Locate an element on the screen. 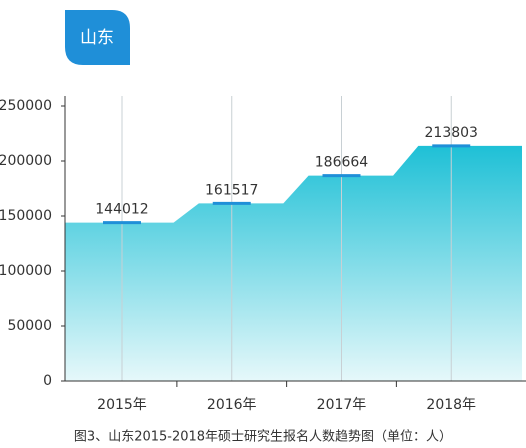 The image size is (526, 448). value-label: 144012 is located at coordinates (121, 210).